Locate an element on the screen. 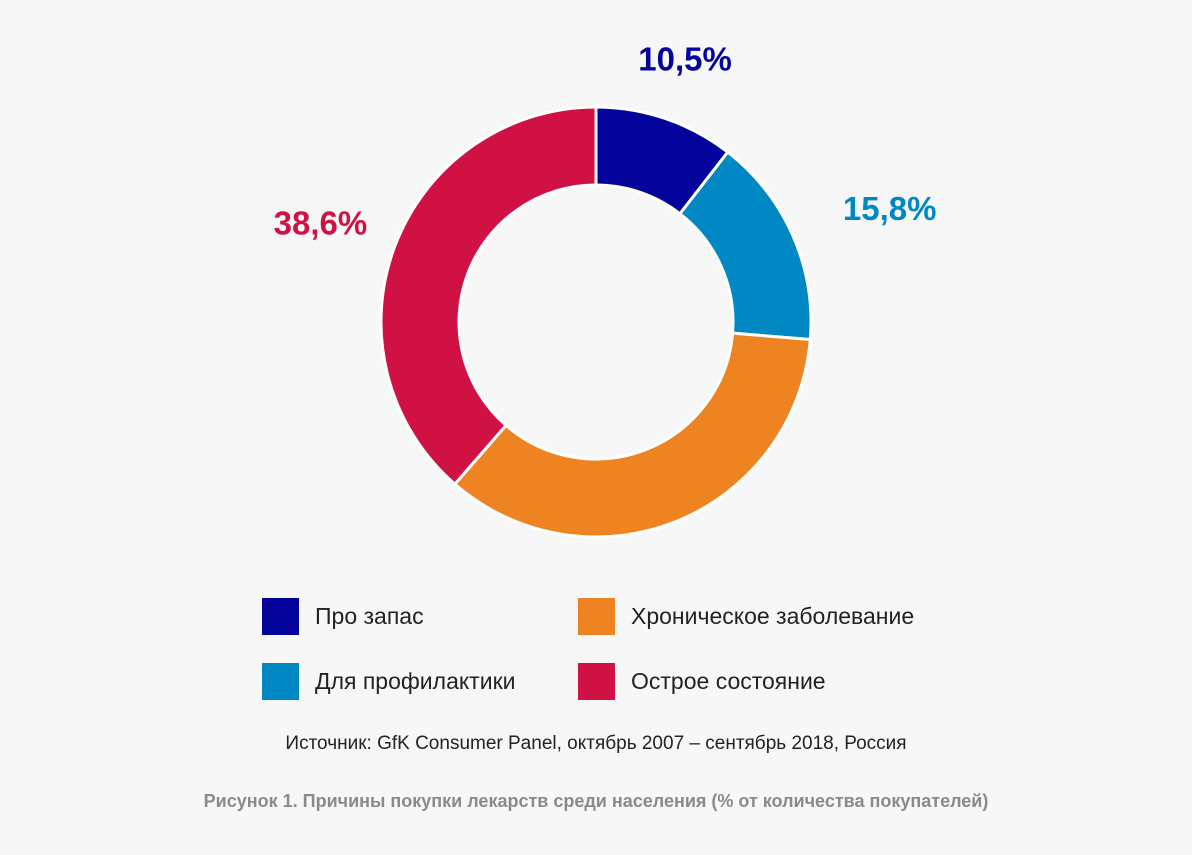 Image resolution: width=1192 pixels, height=855 pixels. slice-value-label-prevention: 15,8% is located at coordinates (890, 208).